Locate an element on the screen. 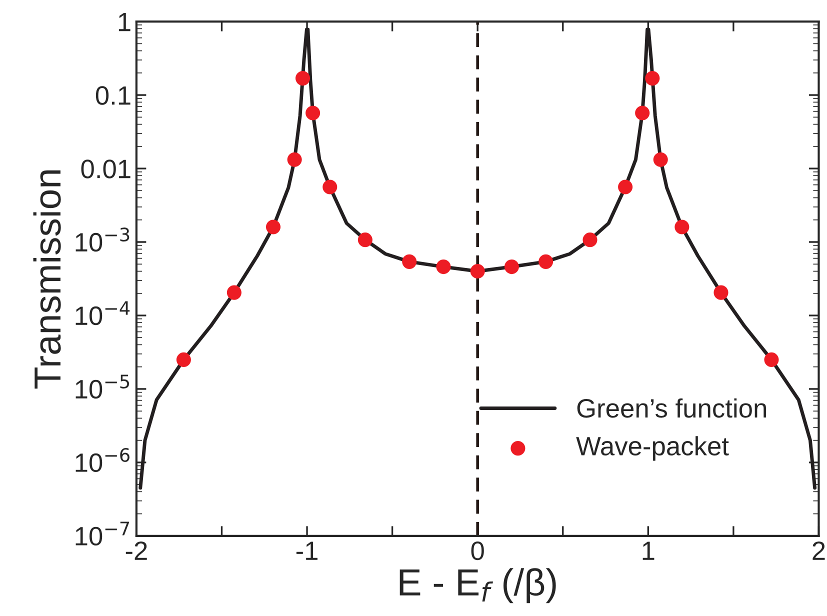 The height and width of the screenshot is (616, 827). x-tick-label: -1 is located at coordinates (307, 551).